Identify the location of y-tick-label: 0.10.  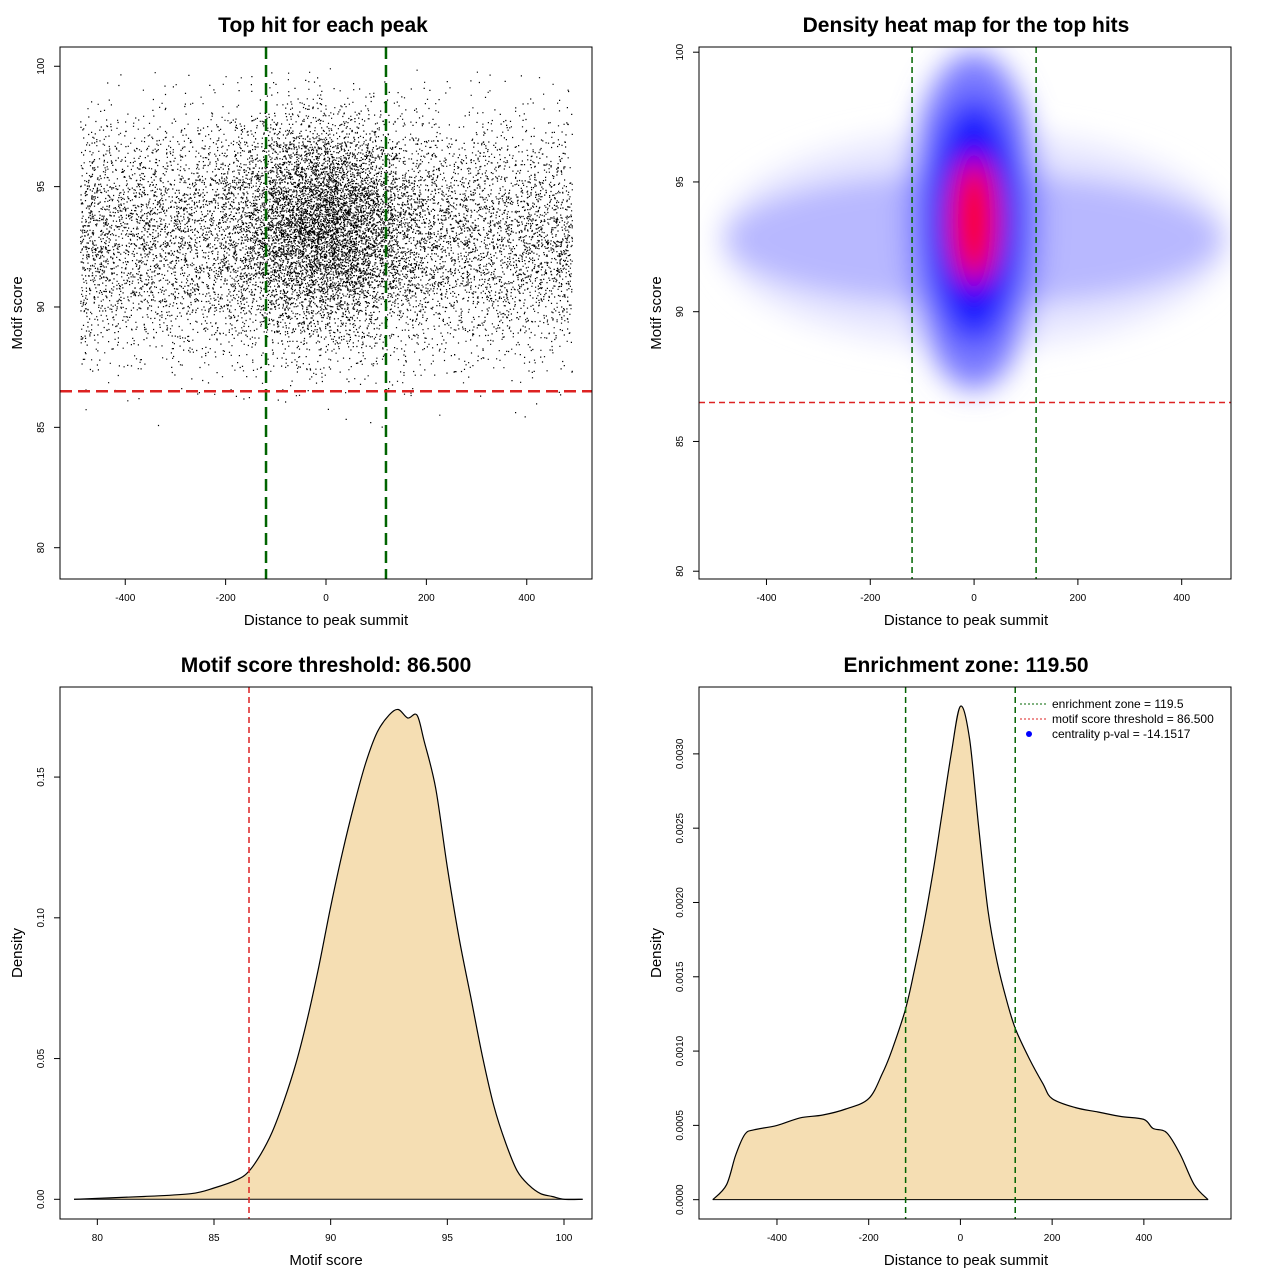
(41, 918).